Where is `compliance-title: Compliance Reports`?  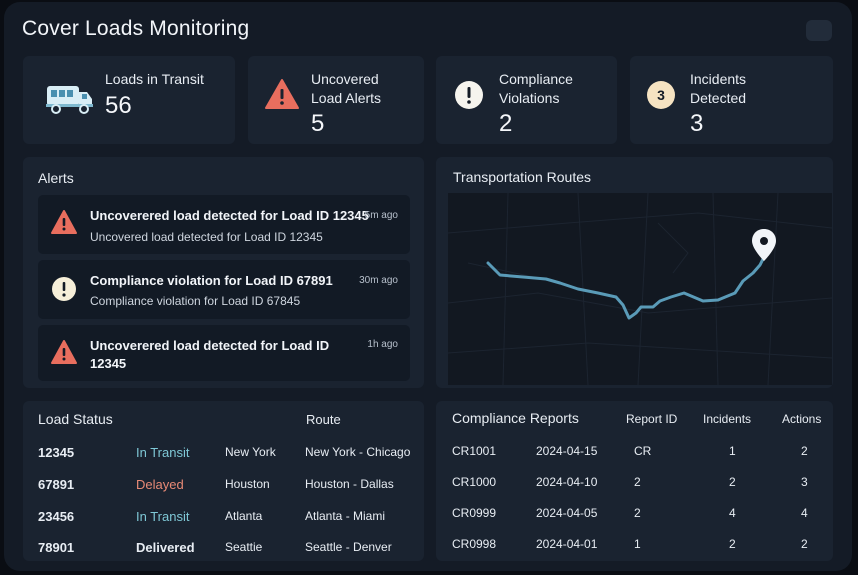 compliance-title: Compliance Reports is located at coordinates (515, 418).